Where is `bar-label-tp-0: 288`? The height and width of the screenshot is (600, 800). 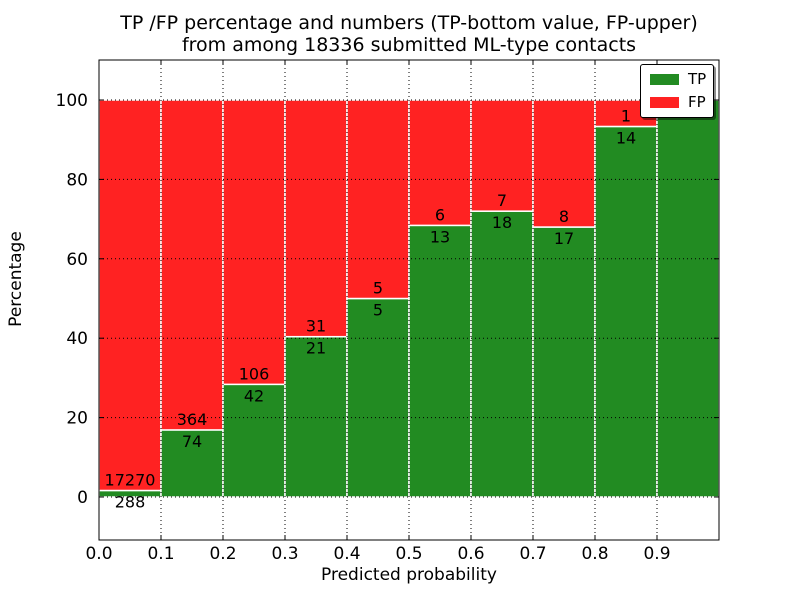
bar-label-tp-0: 288 is located at coordinates (130, 501).